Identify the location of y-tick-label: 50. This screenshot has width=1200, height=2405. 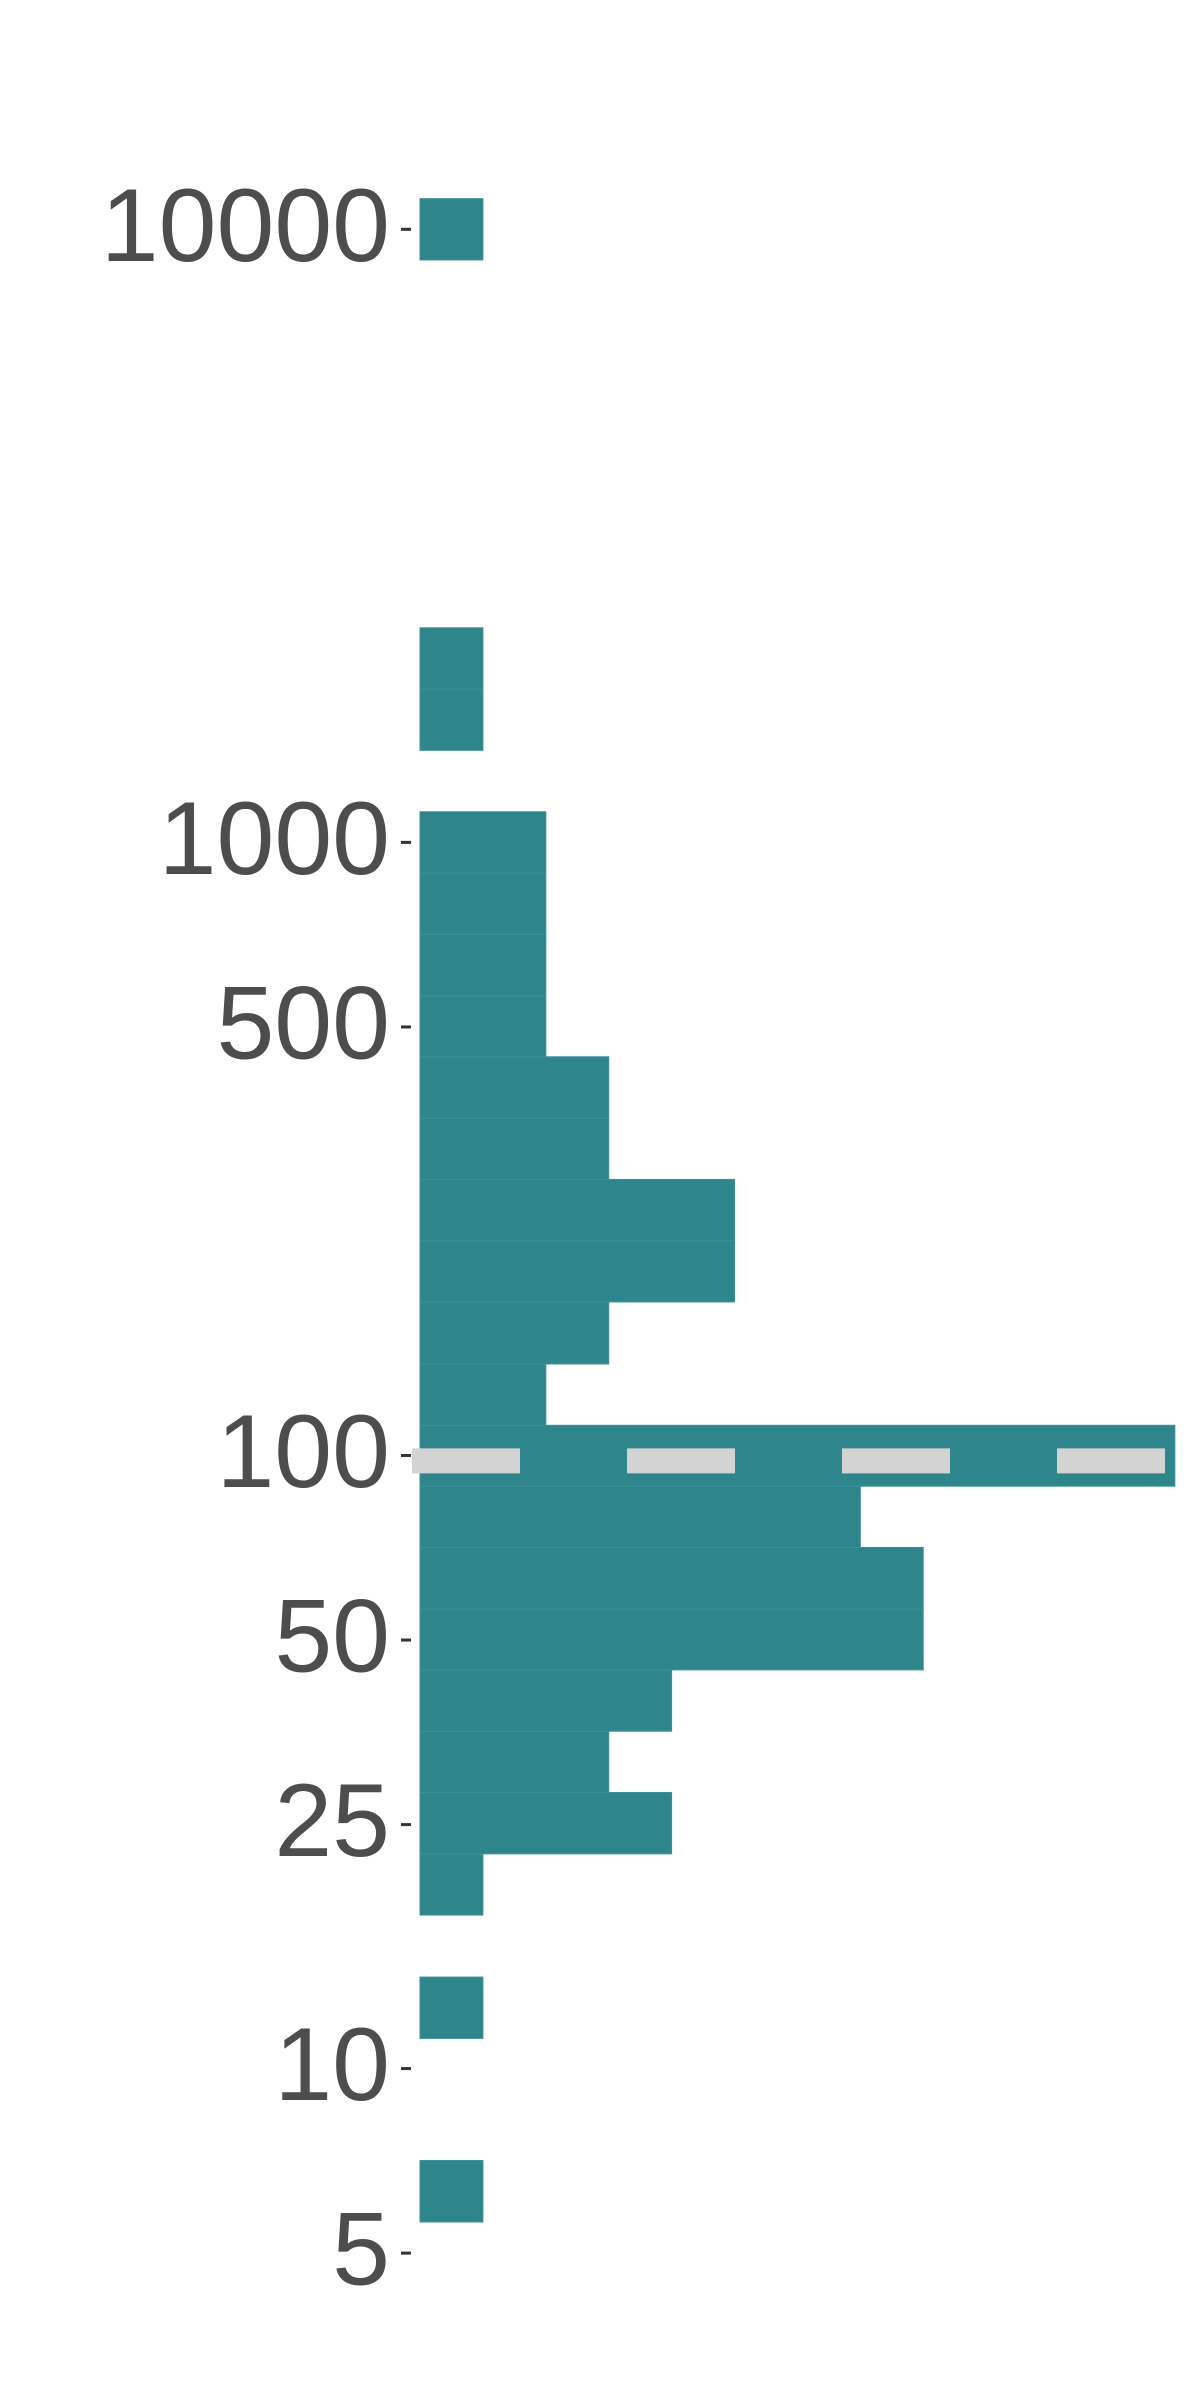
(332, 1637).